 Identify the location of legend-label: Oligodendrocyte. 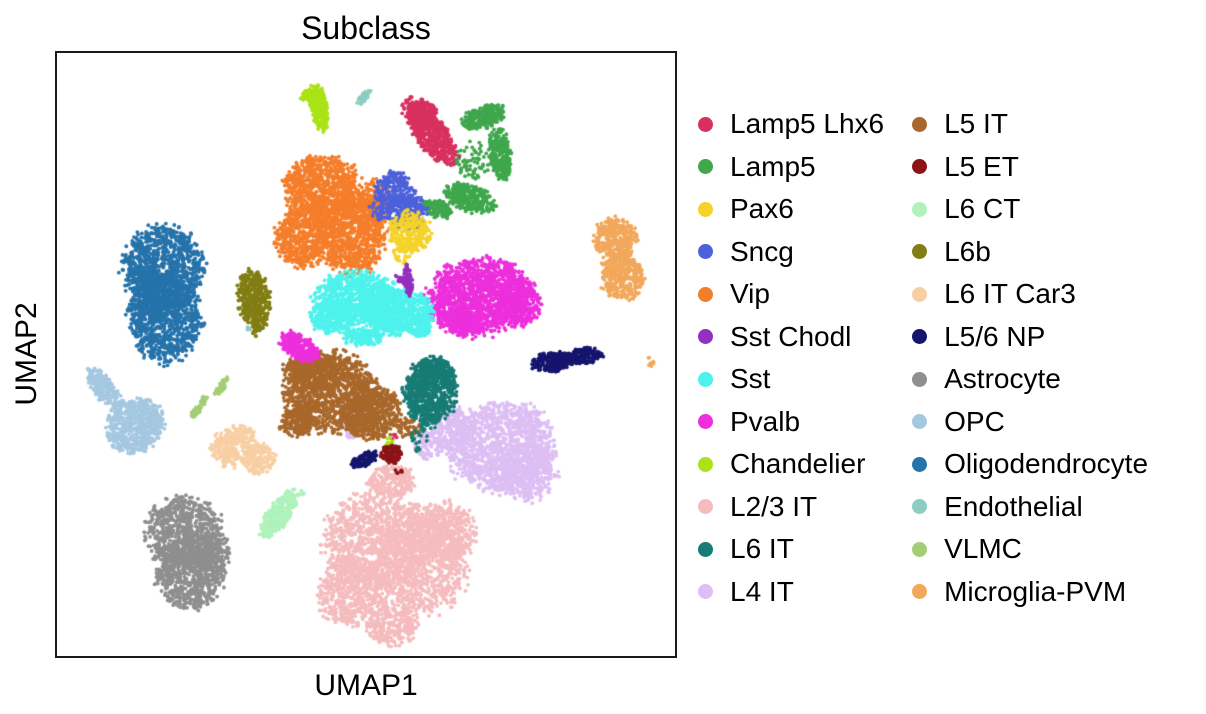
(1046, 464).